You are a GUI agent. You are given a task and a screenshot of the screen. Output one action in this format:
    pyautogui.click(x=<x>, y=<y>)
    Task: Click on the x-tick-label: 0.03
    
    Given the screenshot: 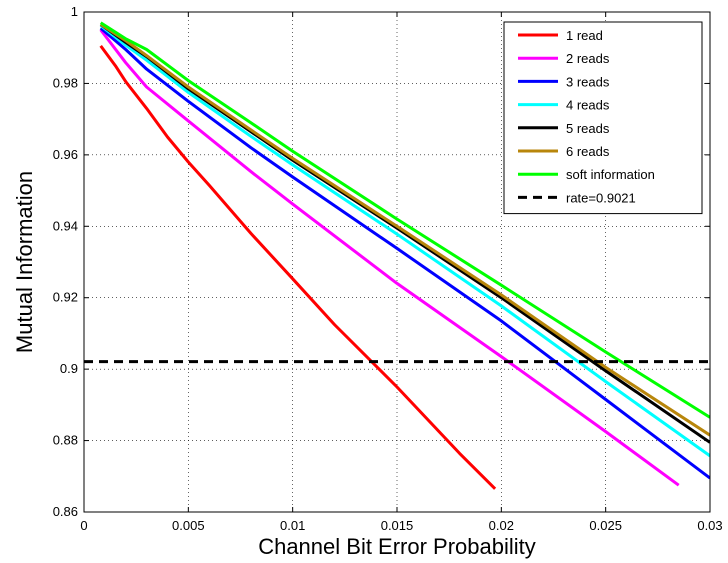 What is the action you would take?
    pyautogui.click(x=709, y=525)
    